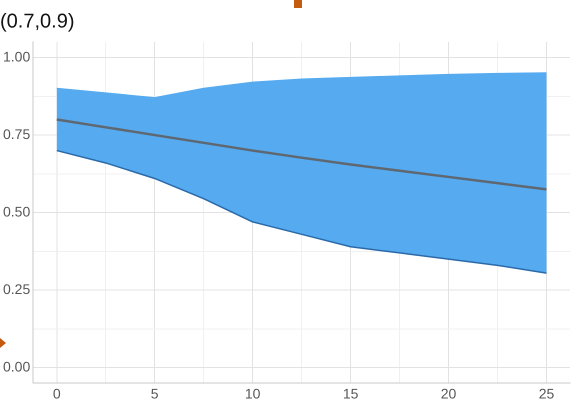  Describe the element at coordinates (448, 393) in the screenshot. I see `x-tick-label: 20` at that location.